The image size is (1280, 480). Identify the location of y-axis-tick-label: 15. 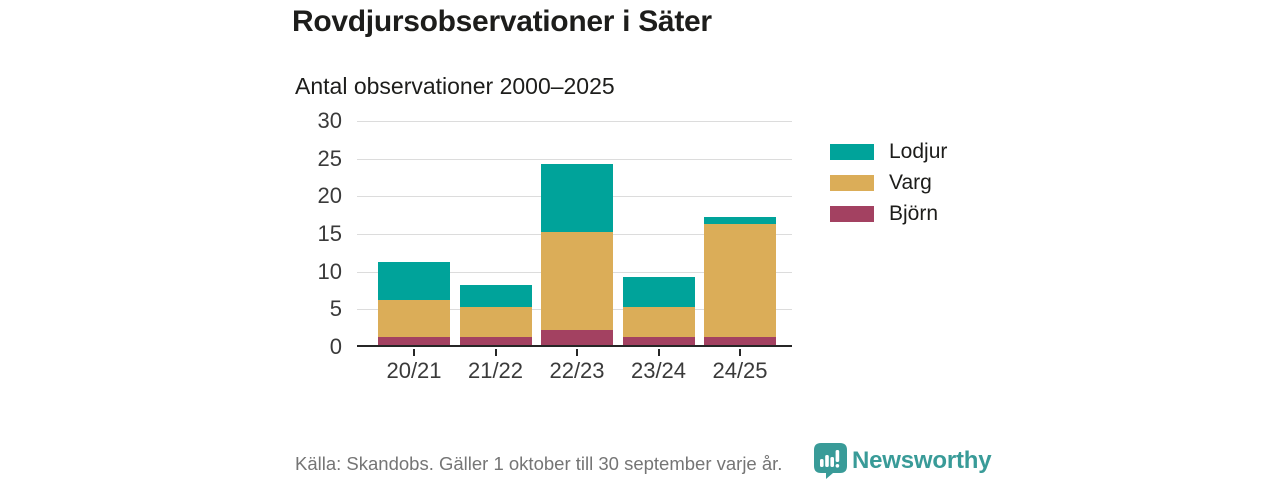
(329, 233).